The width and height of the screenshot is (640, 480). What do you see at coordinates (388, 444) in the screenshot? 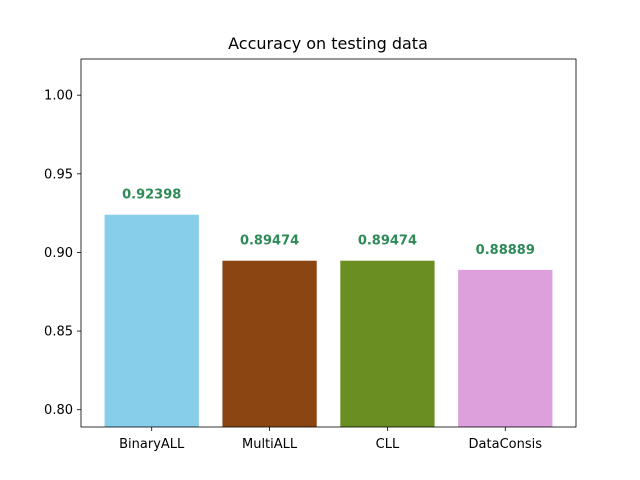
I see `x-tick-label-cll: CLL` at bounding box center [388, 444].